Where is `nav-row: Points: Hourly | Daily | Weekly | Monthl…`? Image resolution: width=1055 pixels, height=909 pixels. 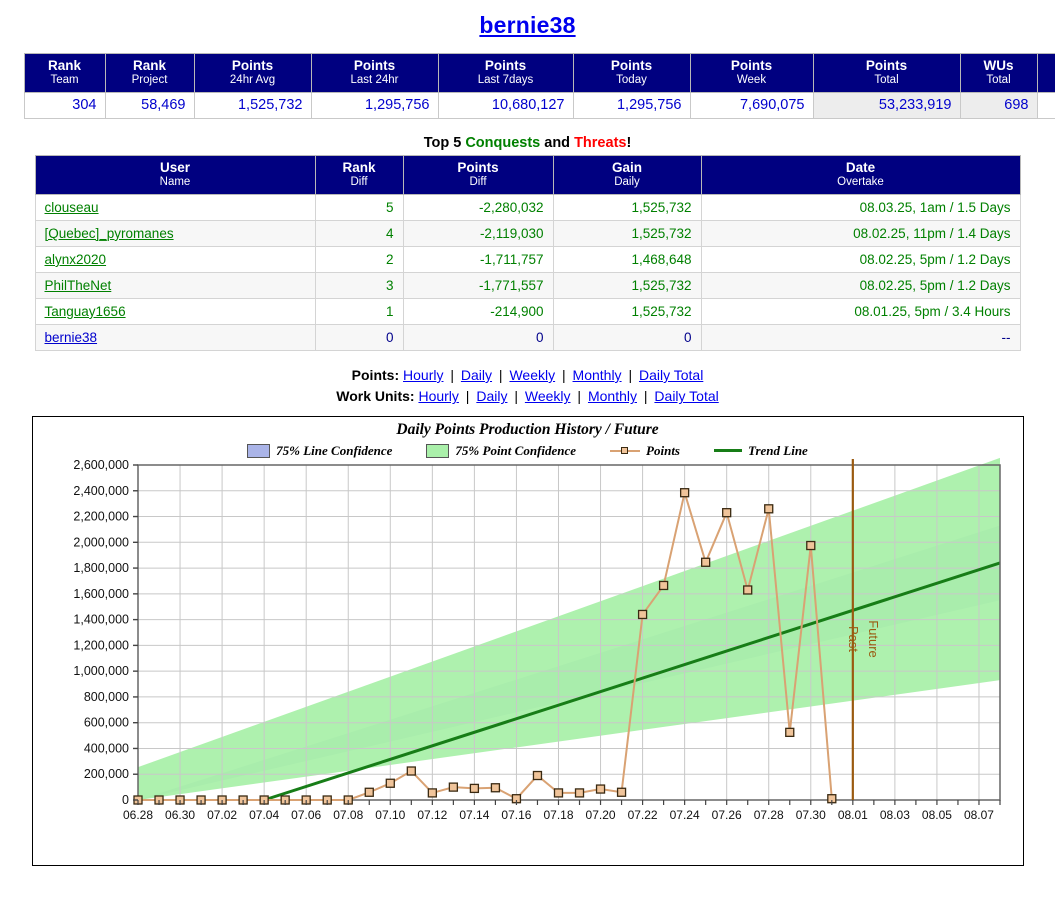 nav-row: Points: Hourly | Daily | Weekly | Monthl… is located at coordinates (527, 375).